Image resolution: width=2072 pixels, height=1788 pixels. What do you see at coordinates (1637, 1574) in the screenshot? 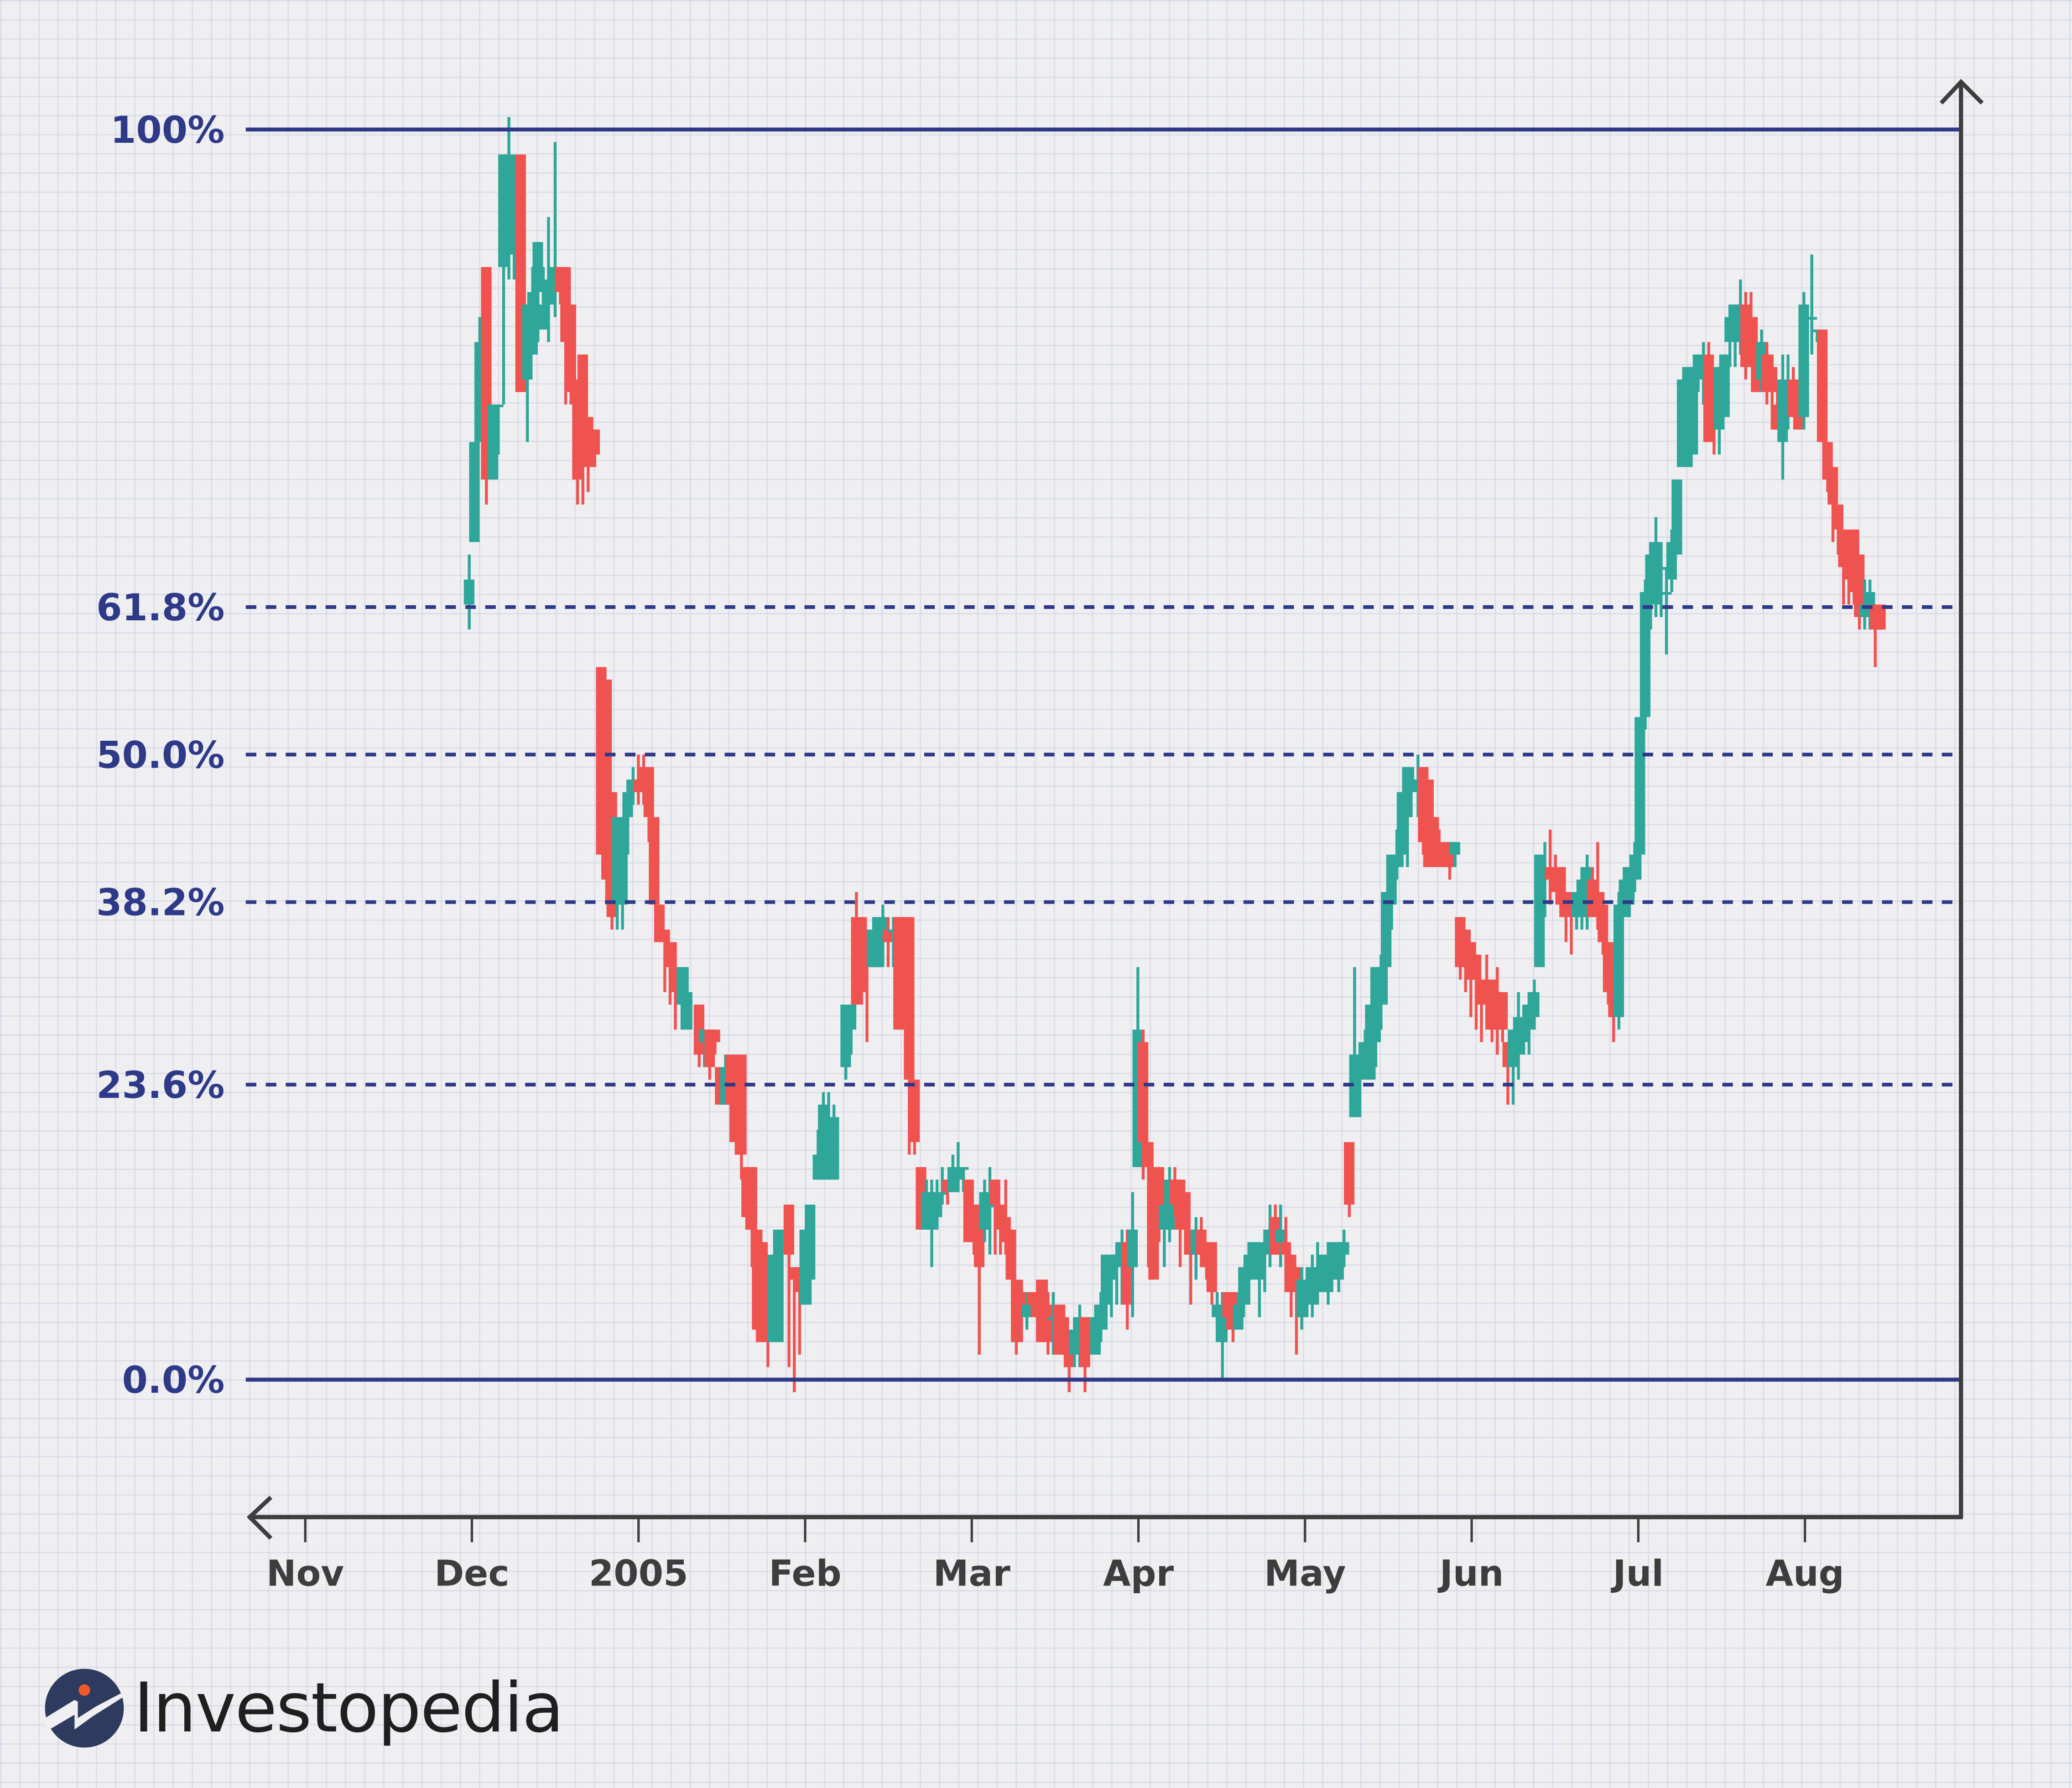
I see `x-tick-label: Jul` at bounding box center [1637, 1574].